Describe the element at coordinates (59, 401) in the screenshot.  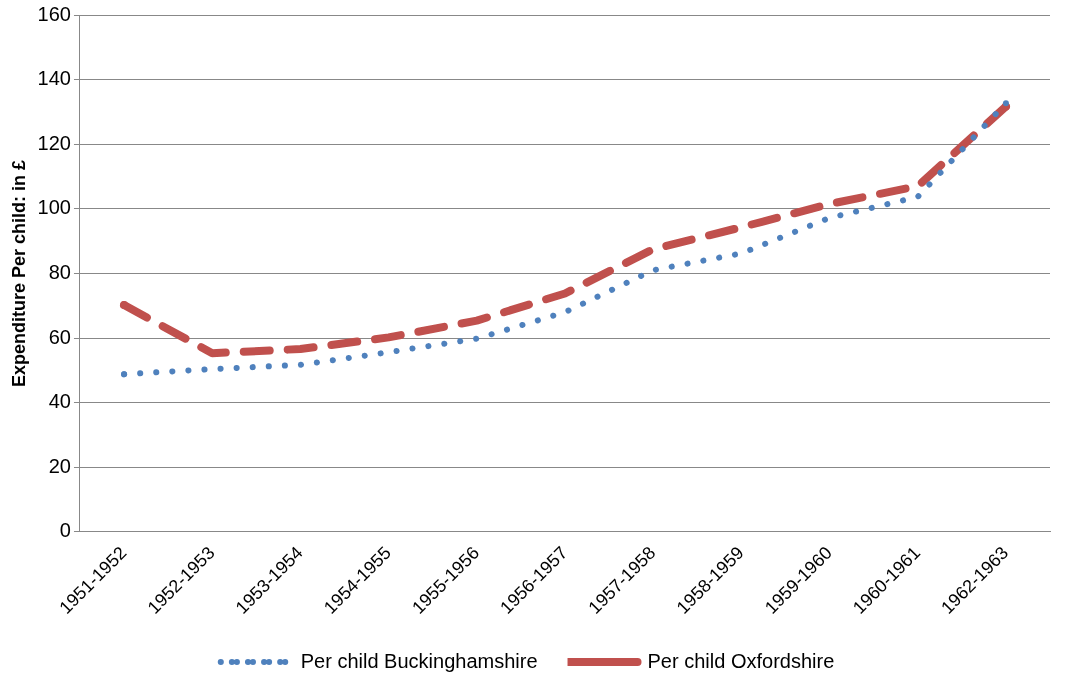
I see `y-tick-label: 40` at that location.